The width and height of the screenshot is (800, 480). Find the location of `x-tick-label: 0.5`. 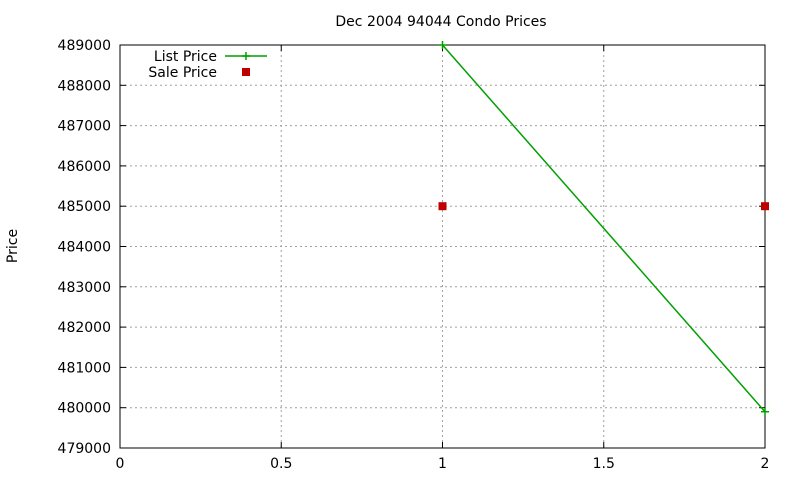

x-tick-label: 0.5 is located at coordinates (281, 464).